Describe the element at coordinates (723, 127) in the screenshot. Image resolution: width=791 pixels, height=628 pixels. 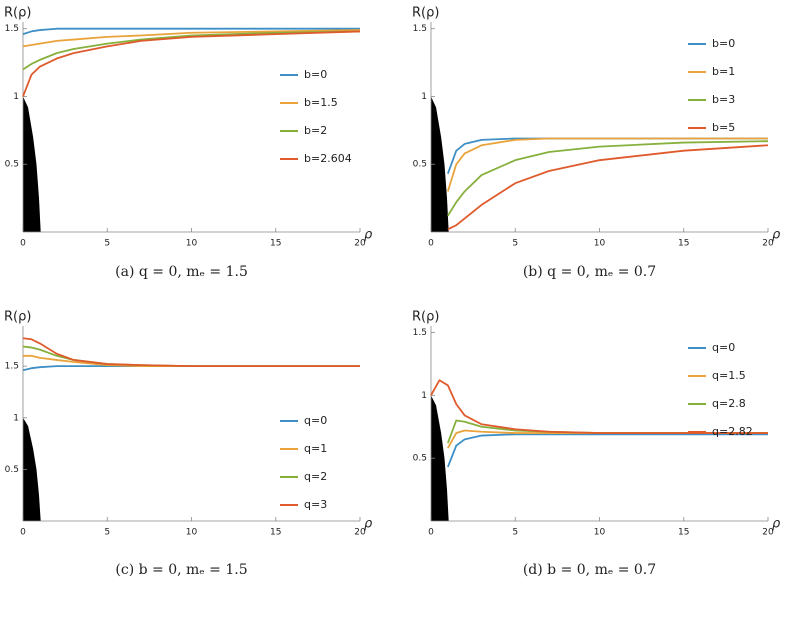
I see `legend-label: b=5` at that location.